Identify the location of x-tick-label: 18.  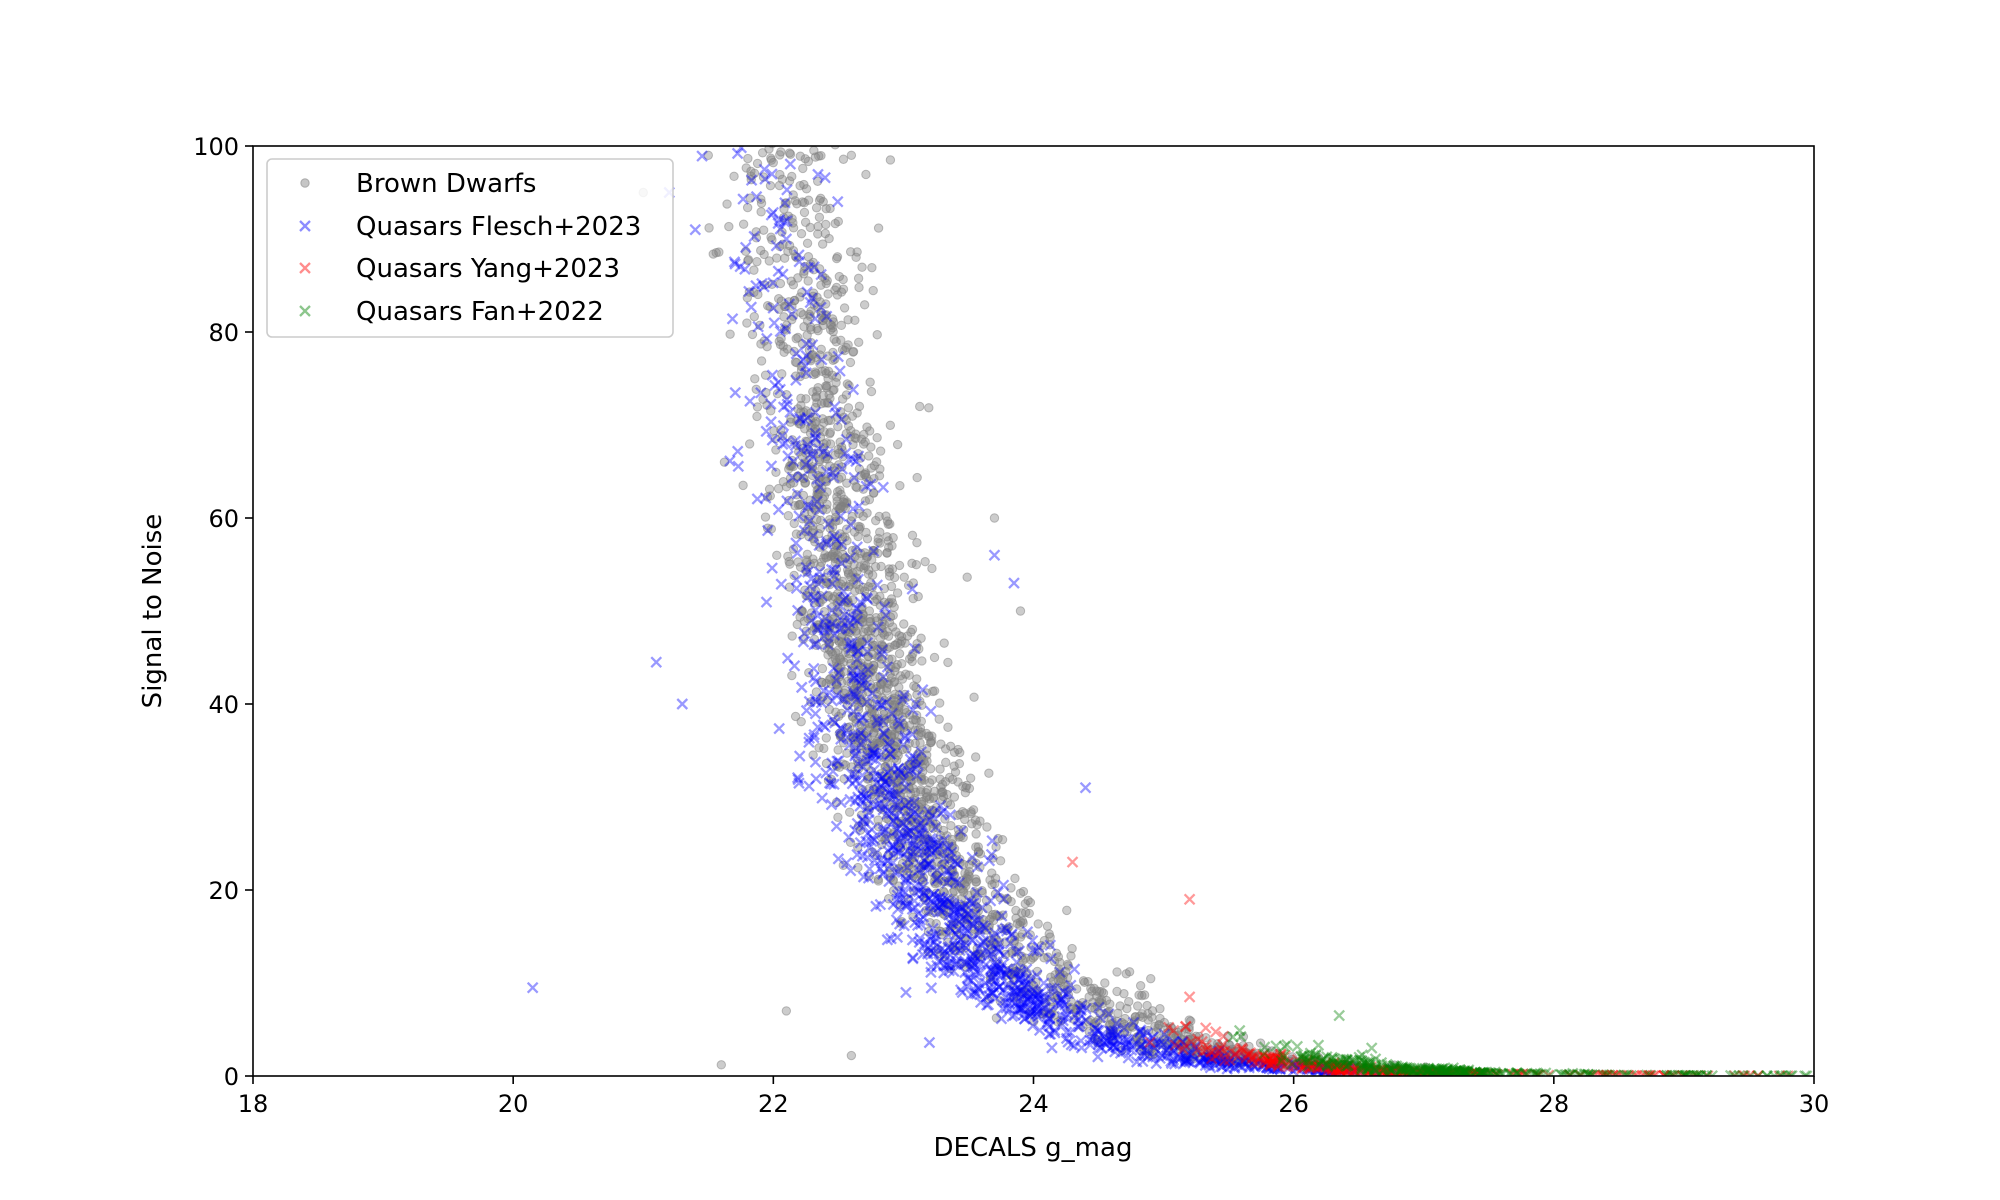
(253, 1104).